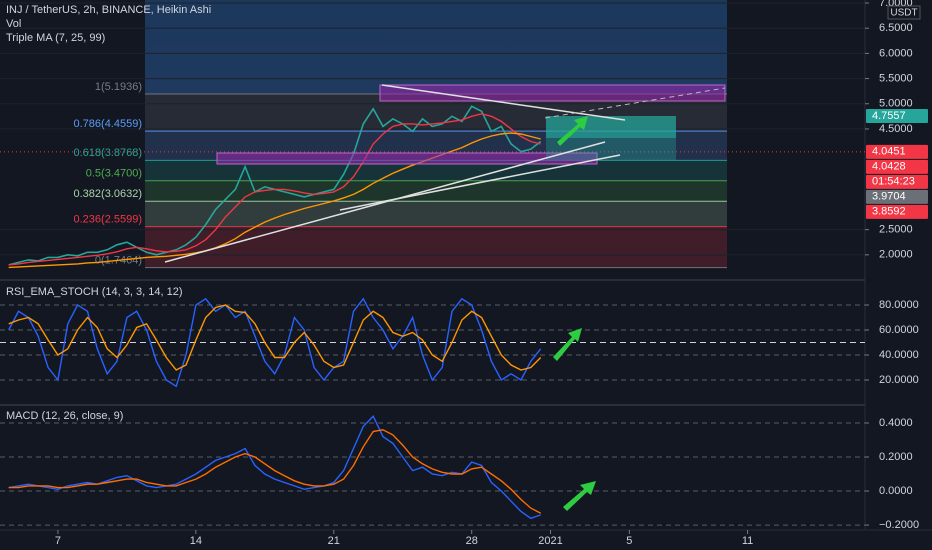 This screenshot has height=550, width=932. What do you see at coordinates (889, 212) in the screenshot?
I see `price-tag-label: 3.8592` at bounding box center [889, 212].